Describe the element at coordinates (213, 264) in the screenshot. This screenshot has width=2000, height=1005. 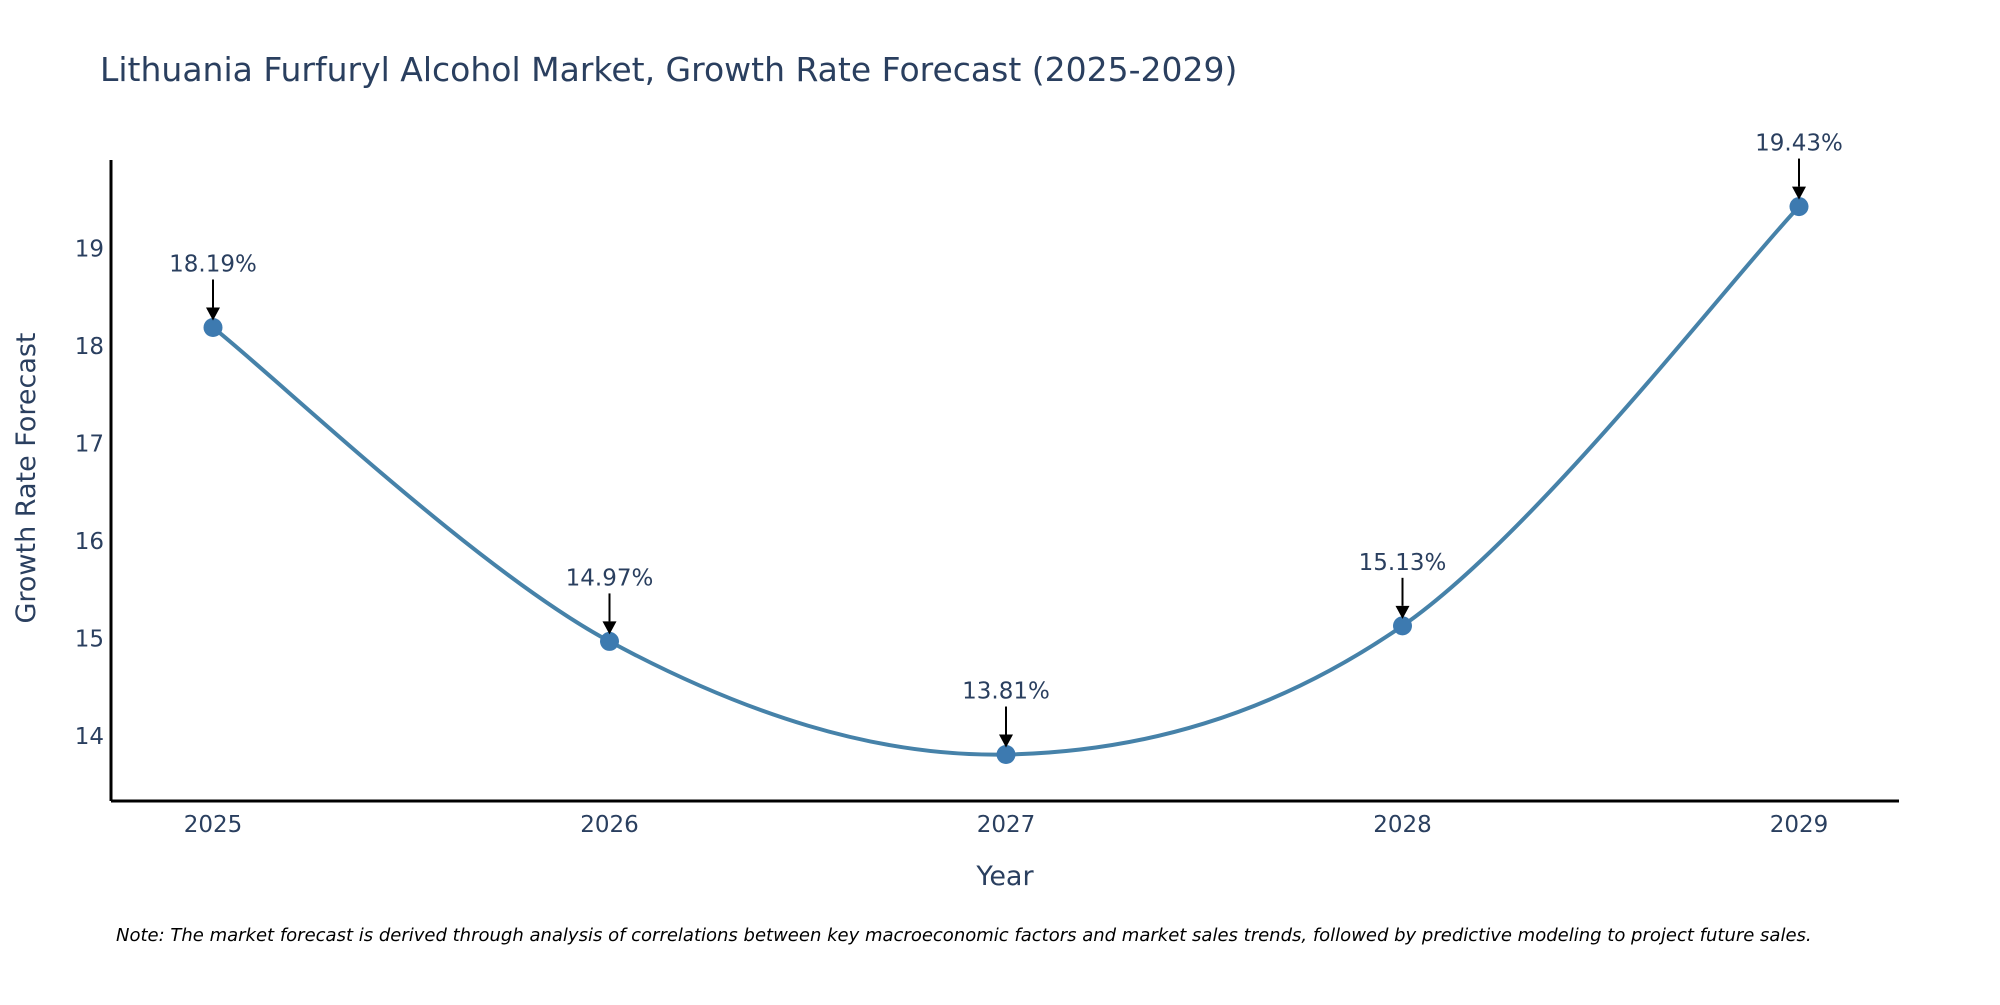
I see `data-label: 18.19%` at that location.